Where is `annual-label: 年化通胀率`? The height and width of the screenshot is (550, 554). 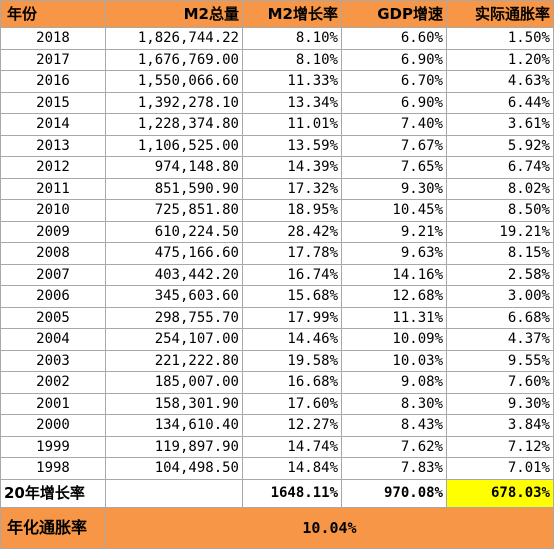
annual-label: 年化通胀率 is located at coordinates (53, 527).